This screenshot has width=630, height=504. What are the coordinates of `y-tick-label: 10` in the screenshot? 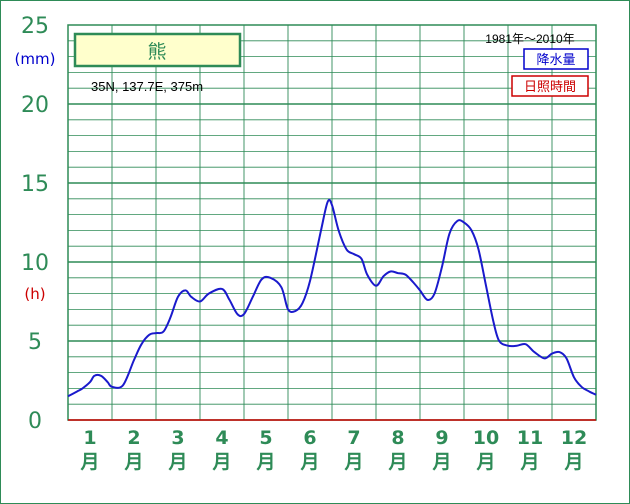 It's located at (35, 263).